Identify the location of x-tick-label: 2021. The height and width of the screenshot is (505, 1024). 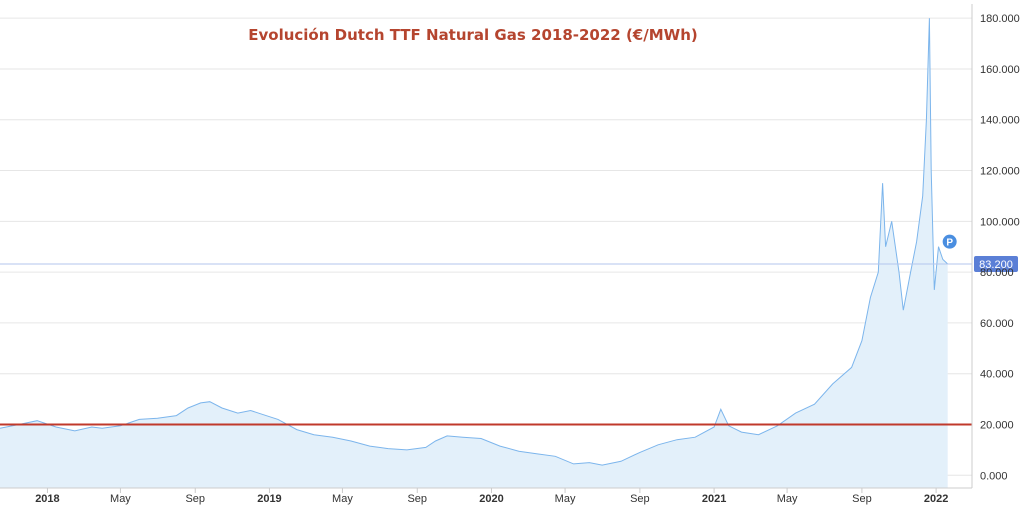
(714, 499).